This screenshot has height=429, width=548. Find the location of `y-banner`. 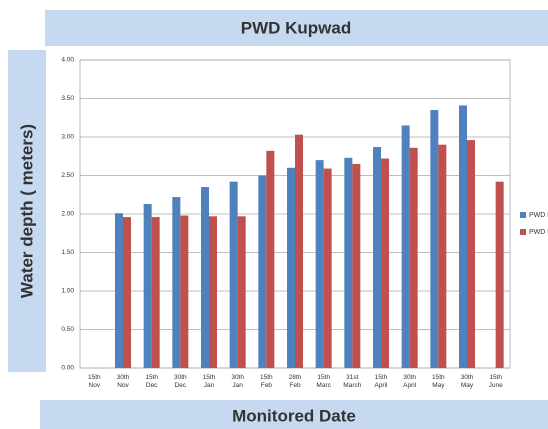

y-banner is located at coordinates (27, 211).